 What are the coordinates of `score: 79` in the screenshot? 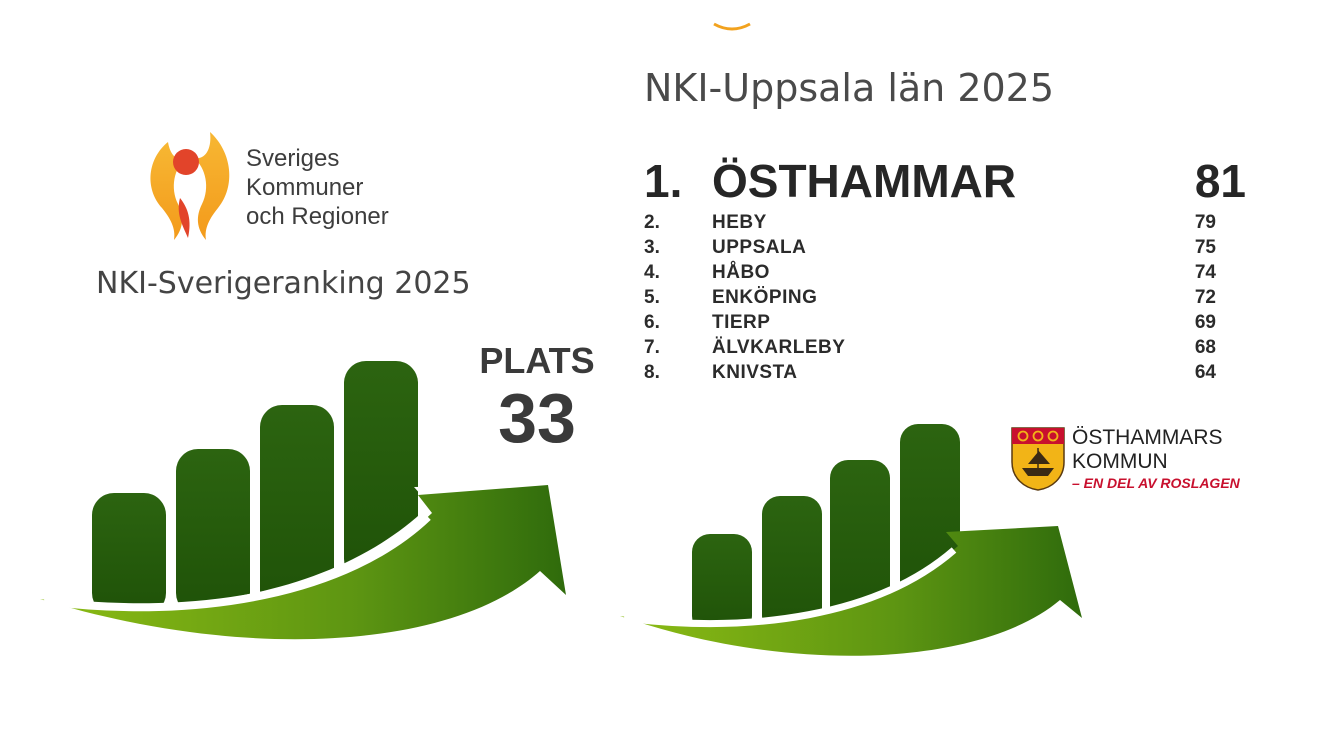 It's located at (1205, 222).